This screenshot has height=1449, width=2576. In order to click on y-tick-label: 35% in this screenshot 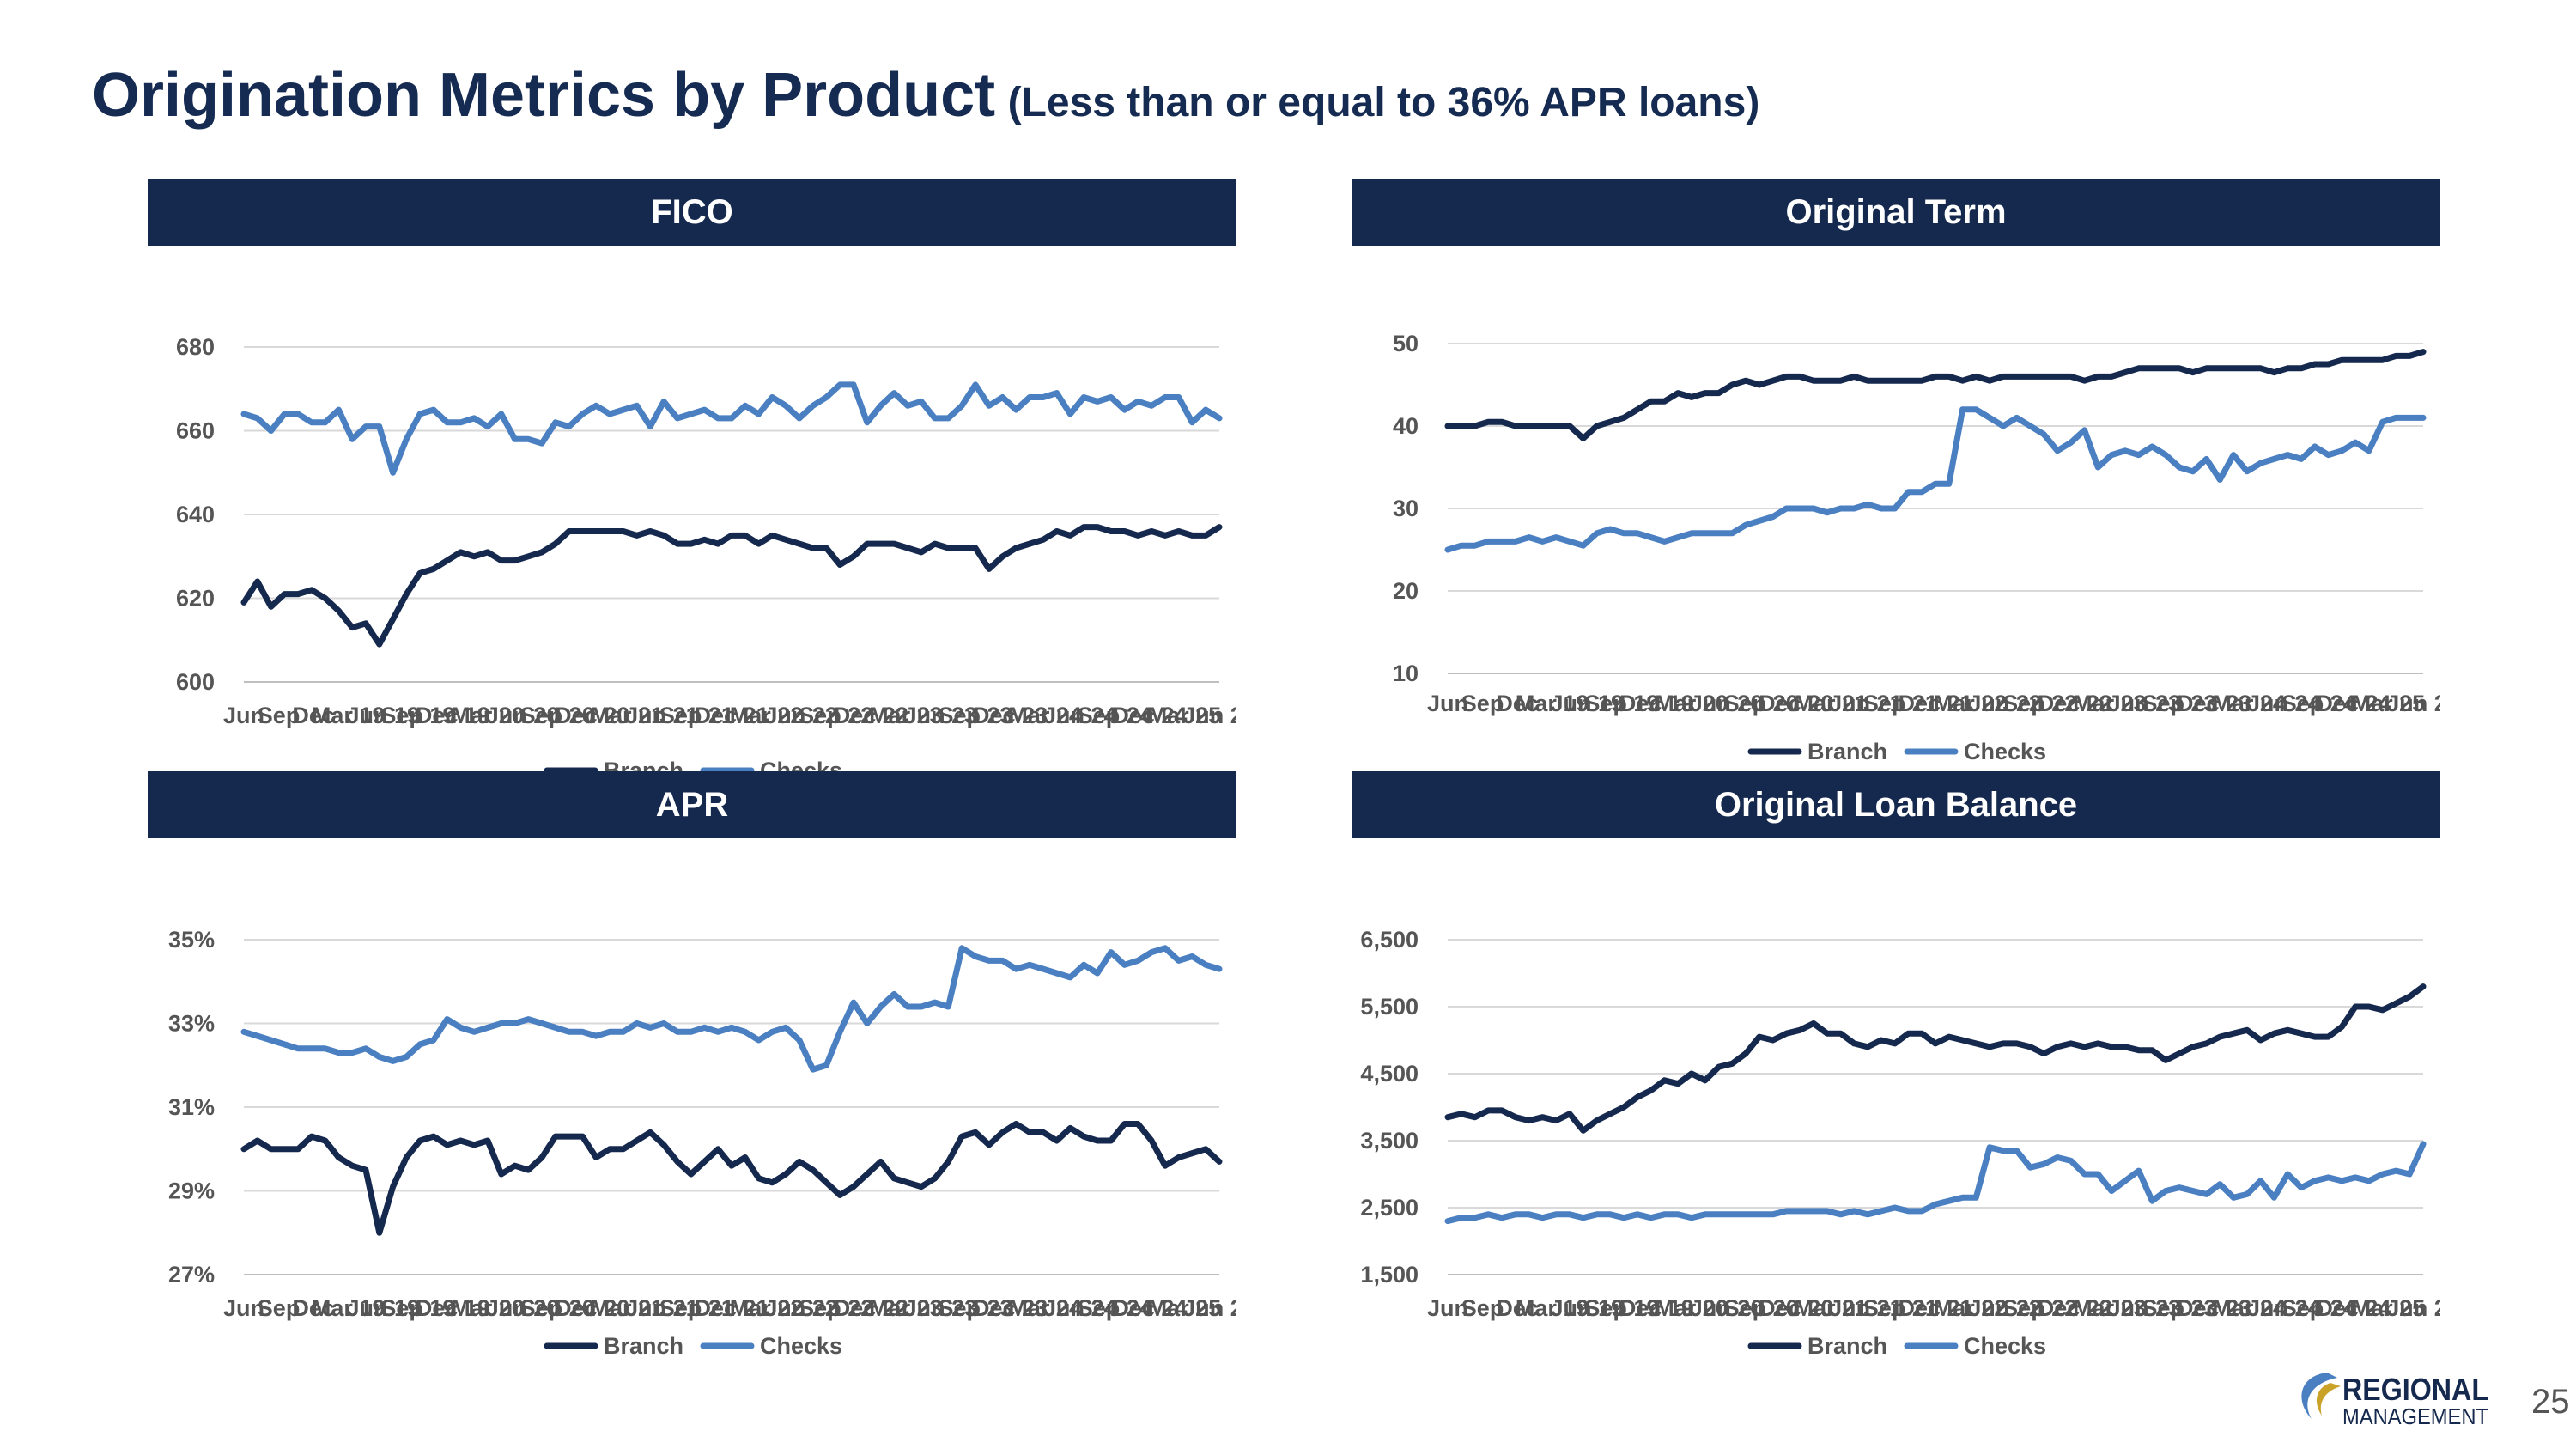, I will do `click(191, 940)`.